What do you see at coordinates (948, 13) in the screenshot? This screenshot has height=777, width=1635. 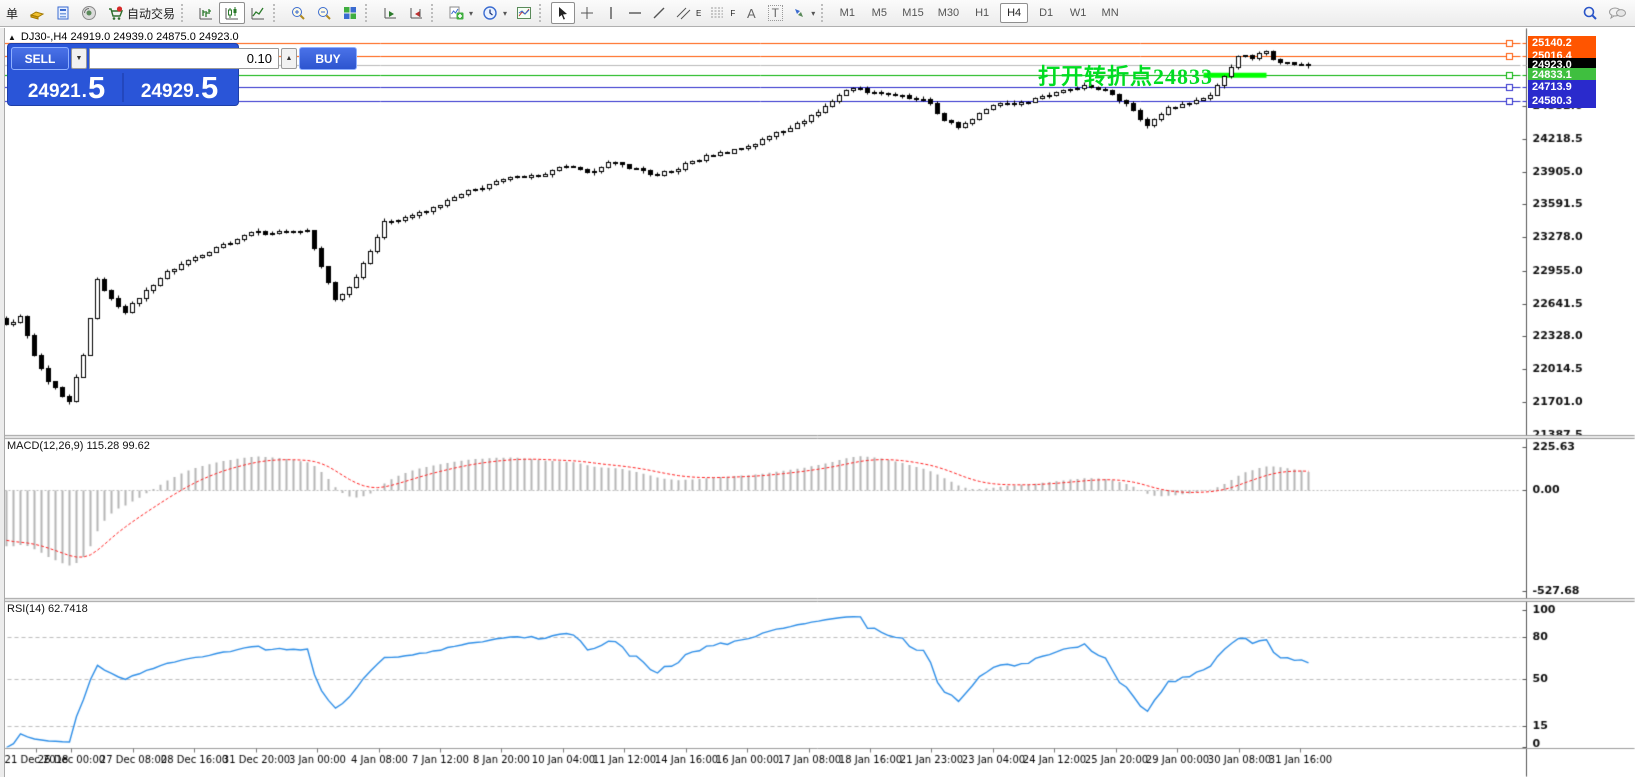 I see `timeframe-button-m30: M30` at bounding box center [948, 13].